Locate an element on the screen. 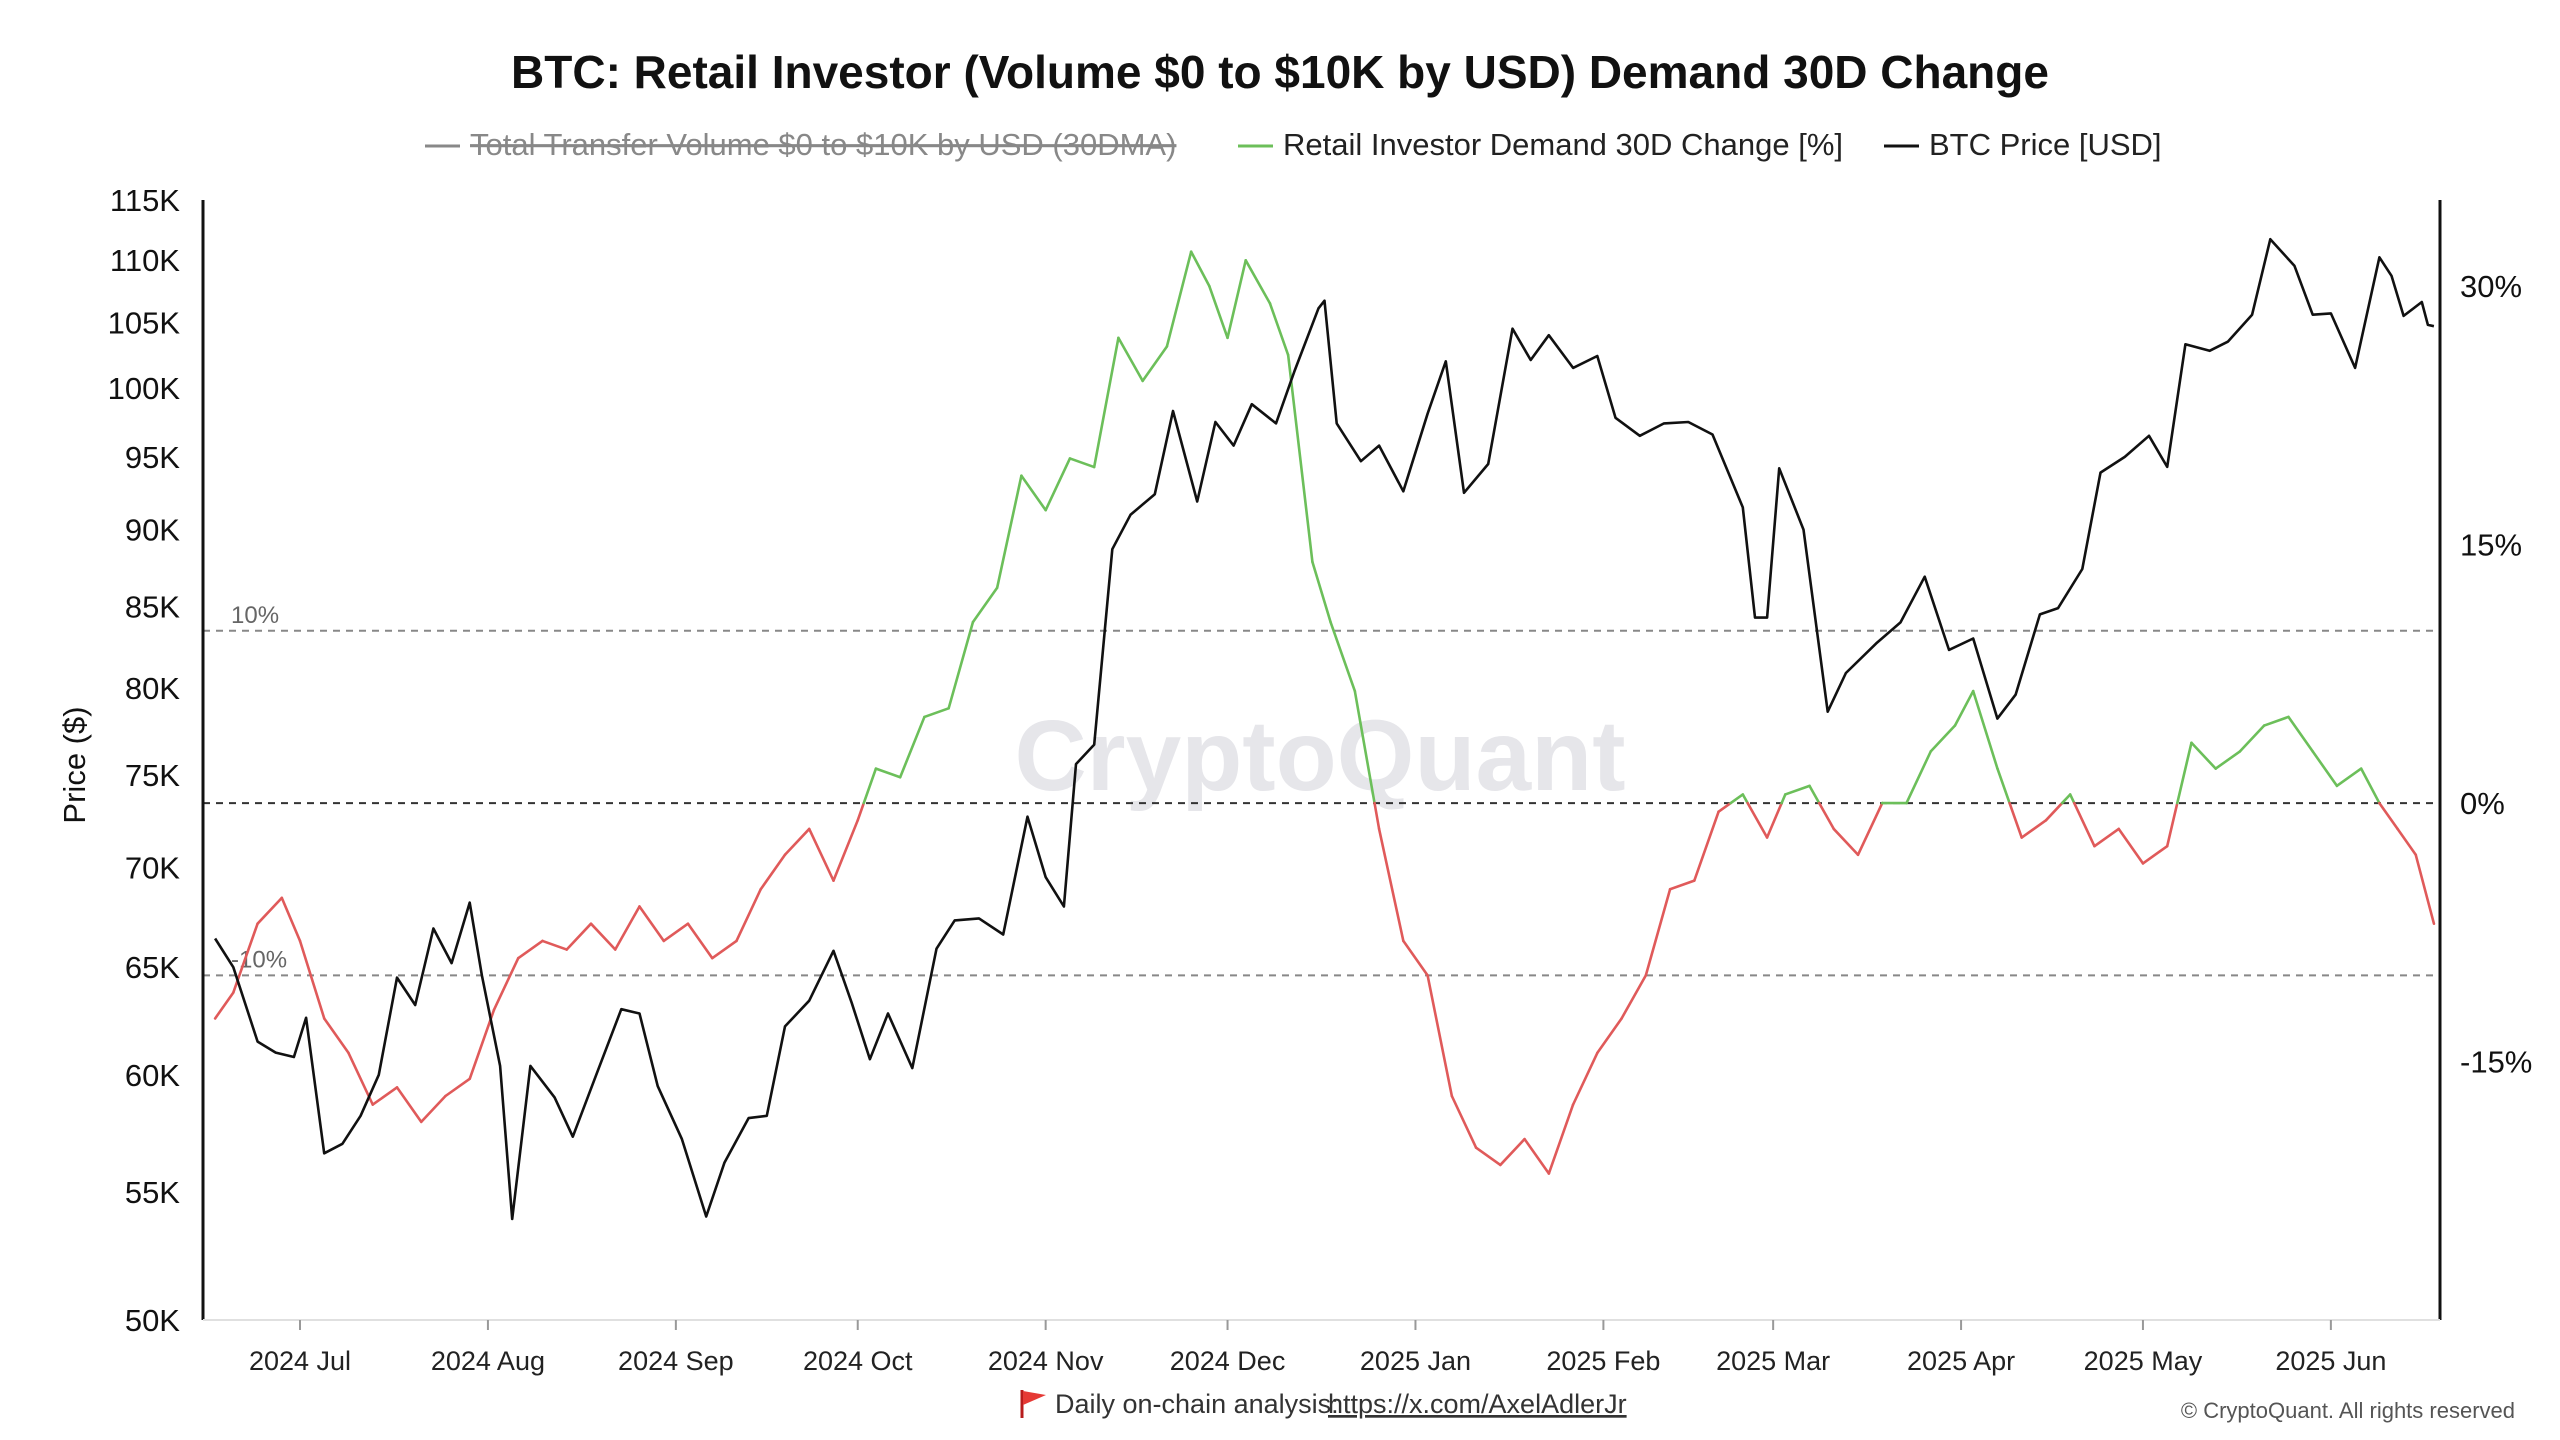 This screenshot has height=1440, width=2560. y-right-tick-label-0: 30% is located at coordinates (2491, 286).